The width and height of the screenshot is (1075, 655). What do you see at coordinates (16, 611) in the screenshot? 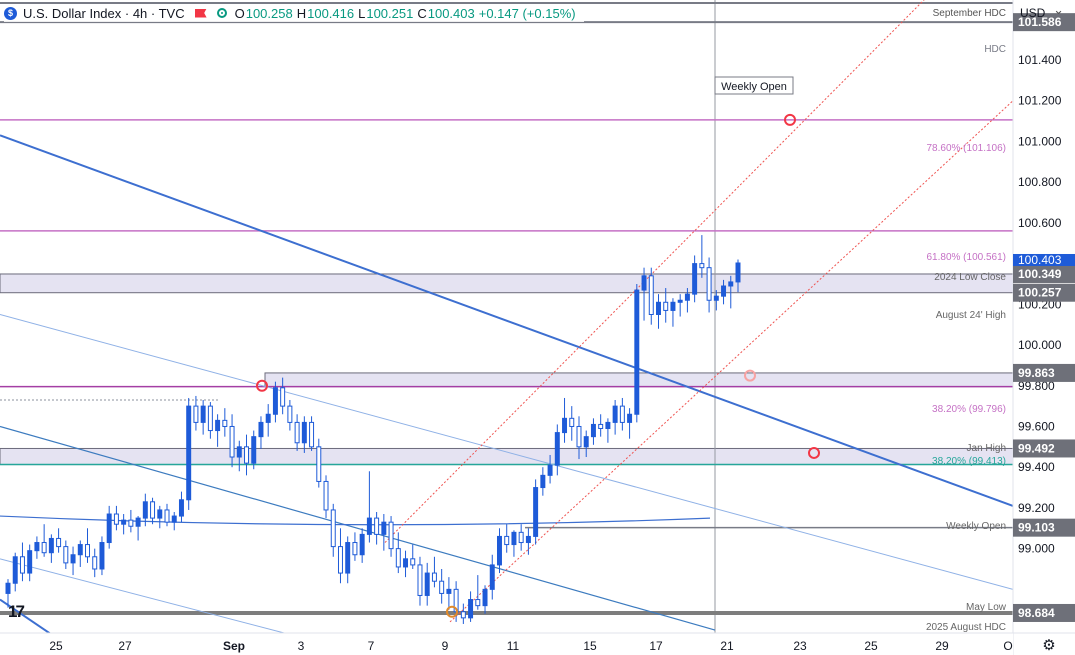
I see `tradingview-logo-icon: 17` at bounding box center [16, 611].